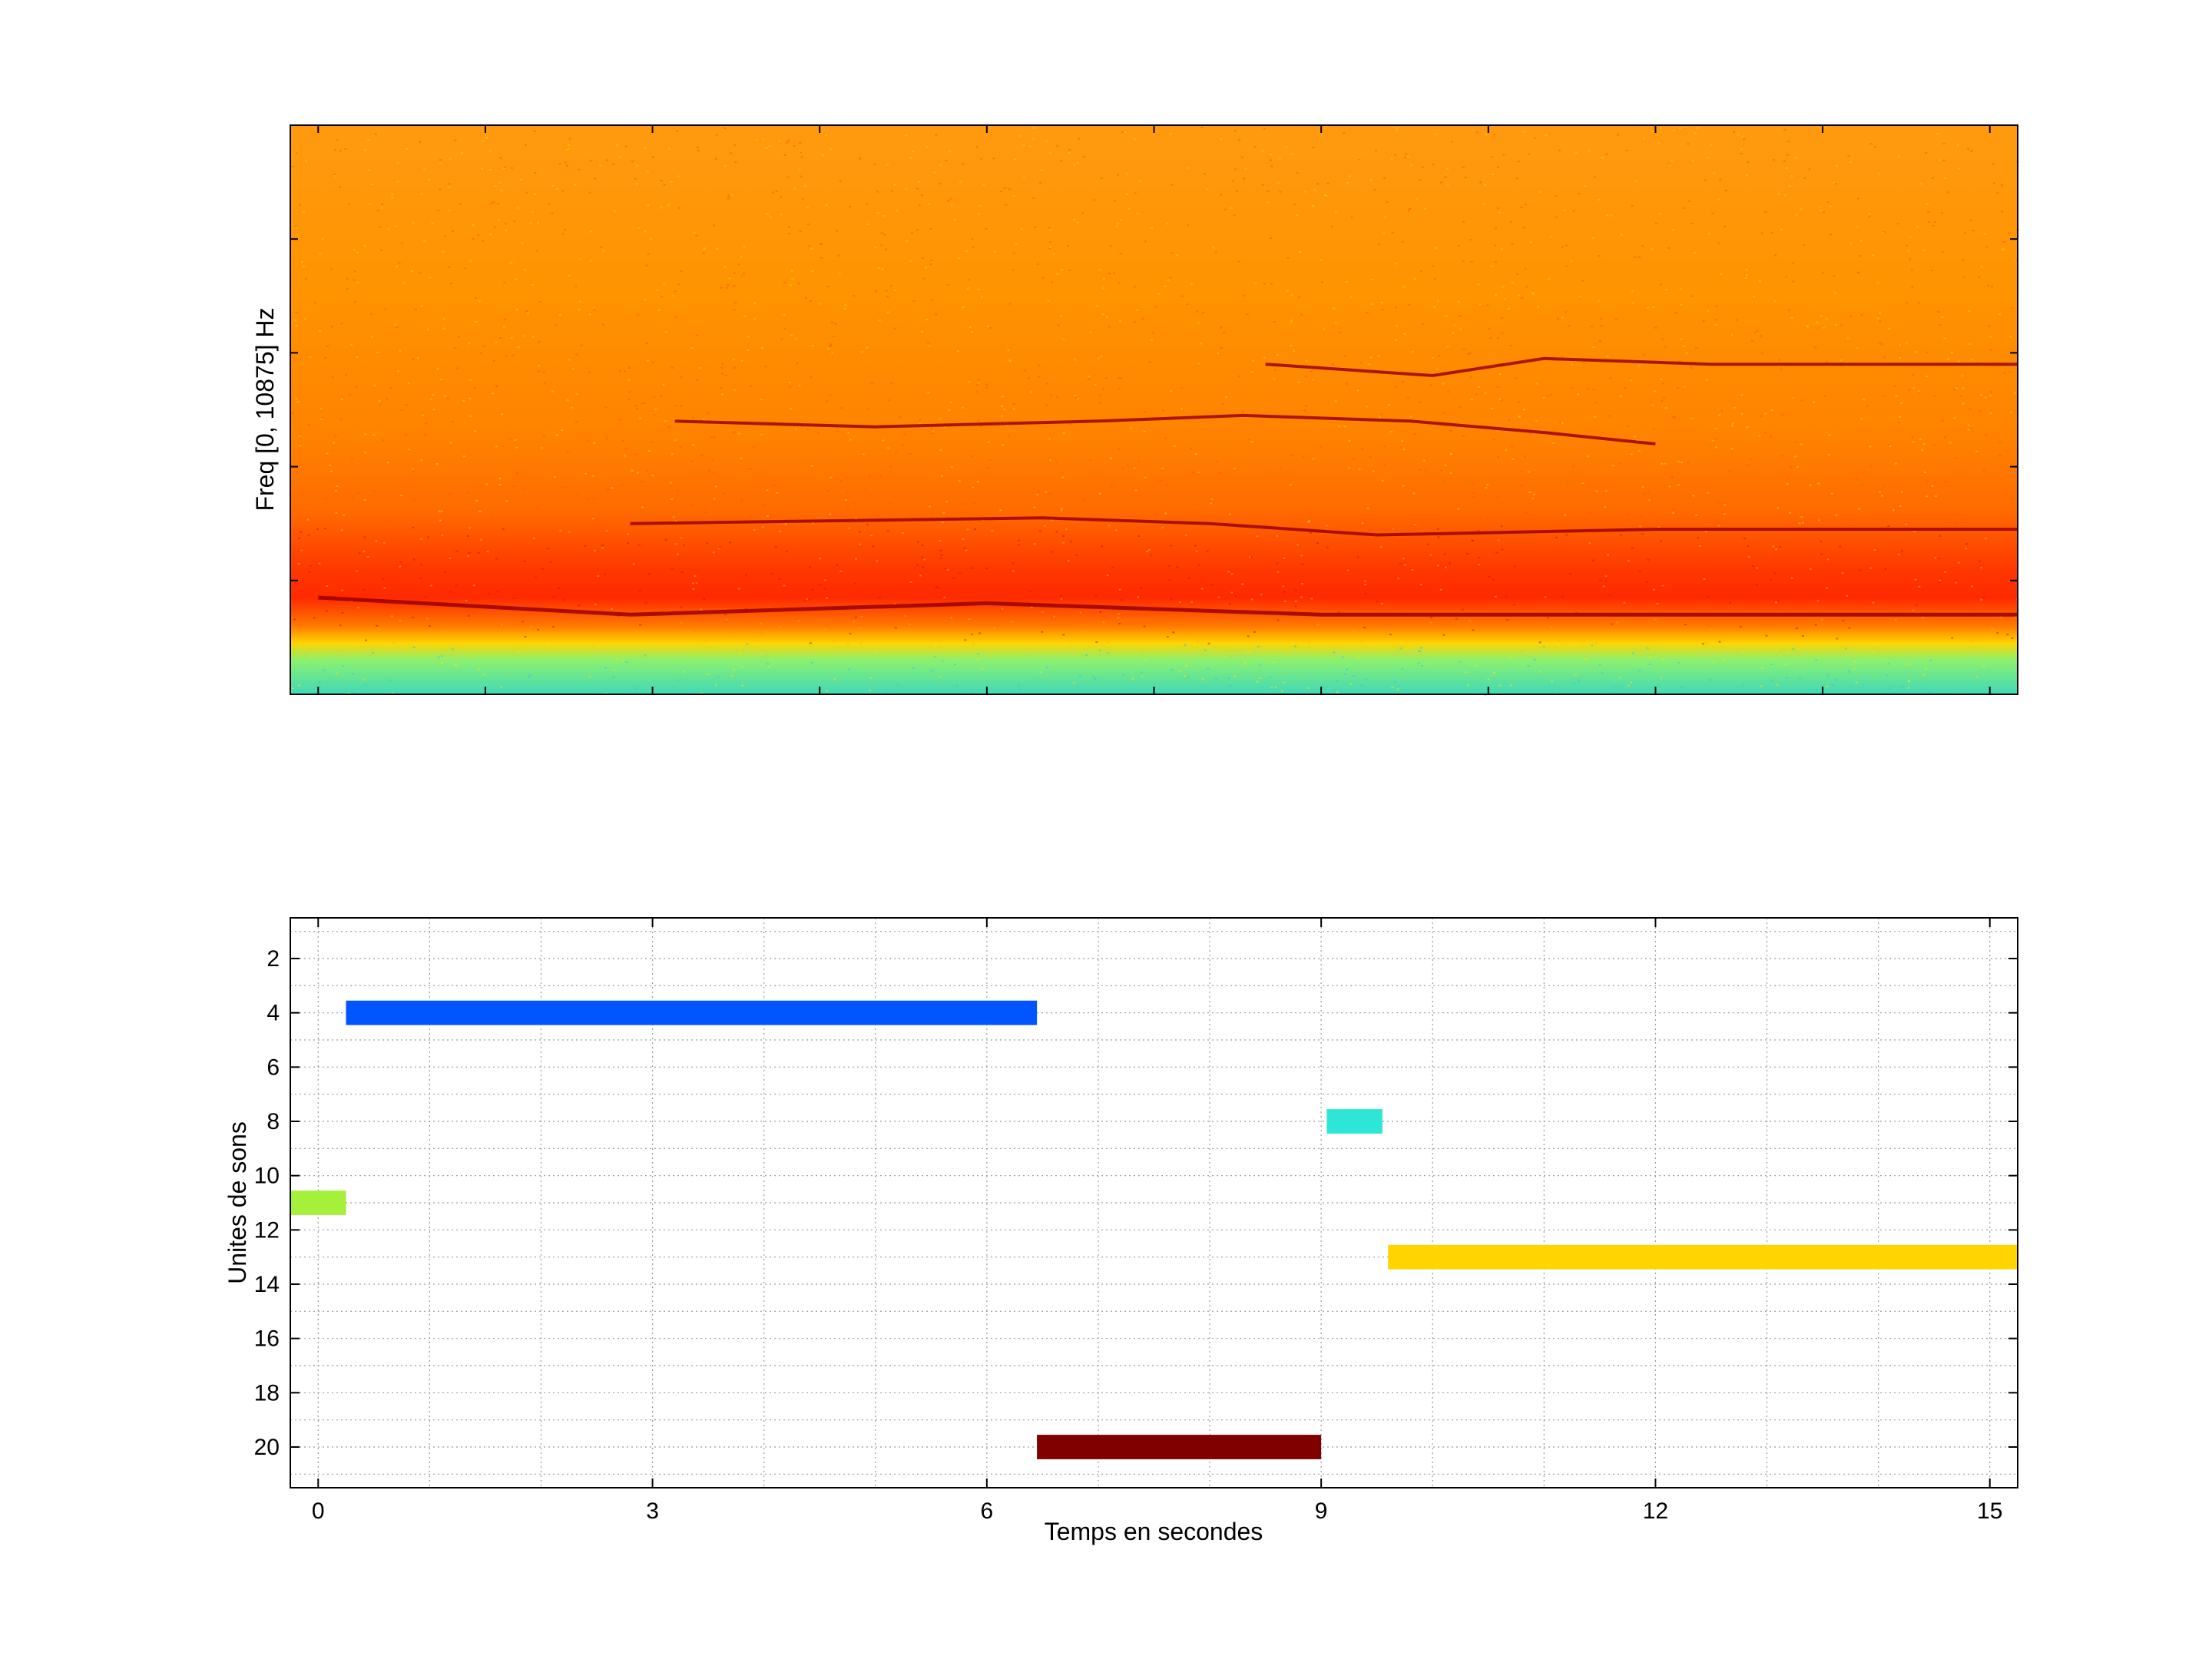 The image size is (2212, 1659). Describe the element at coordinates (318, 1511) in the screenshot. I see `x-tick-label: 0` at that location.